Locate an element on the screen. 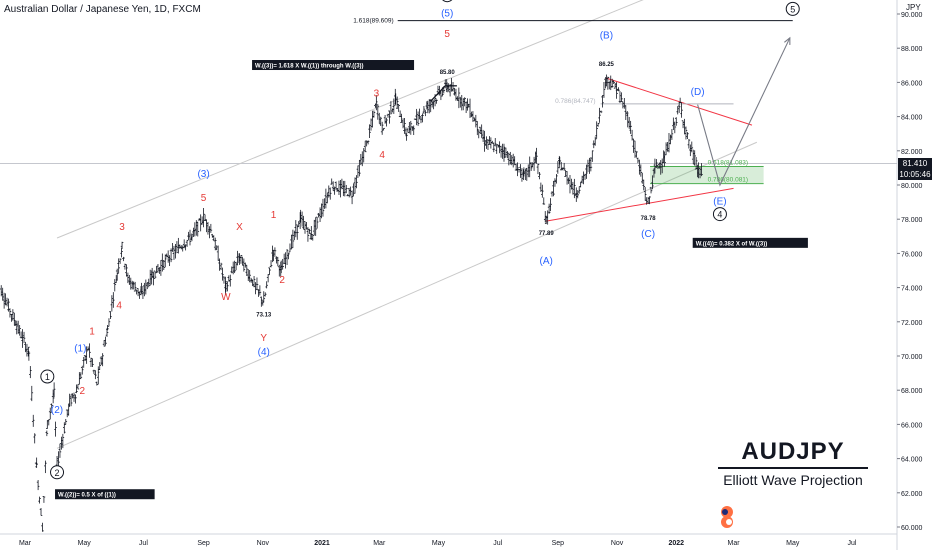  wave-annotation: W.((2))= 0.5 X of ((1)) is located at coordinates (105, 494).